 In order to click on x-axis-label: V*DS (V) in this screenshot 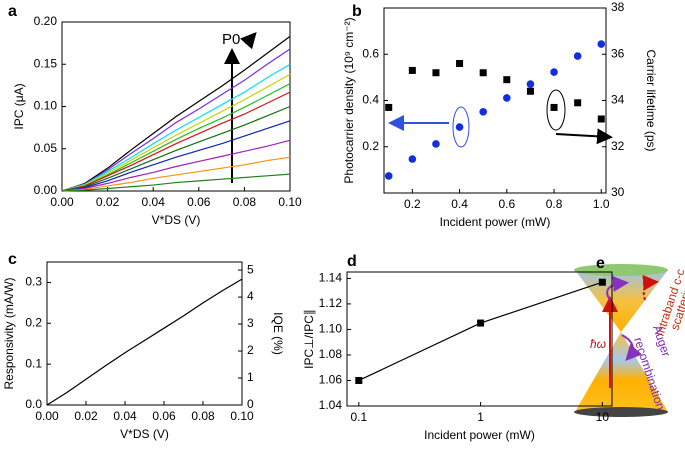, I will do `click(144, 434)`.